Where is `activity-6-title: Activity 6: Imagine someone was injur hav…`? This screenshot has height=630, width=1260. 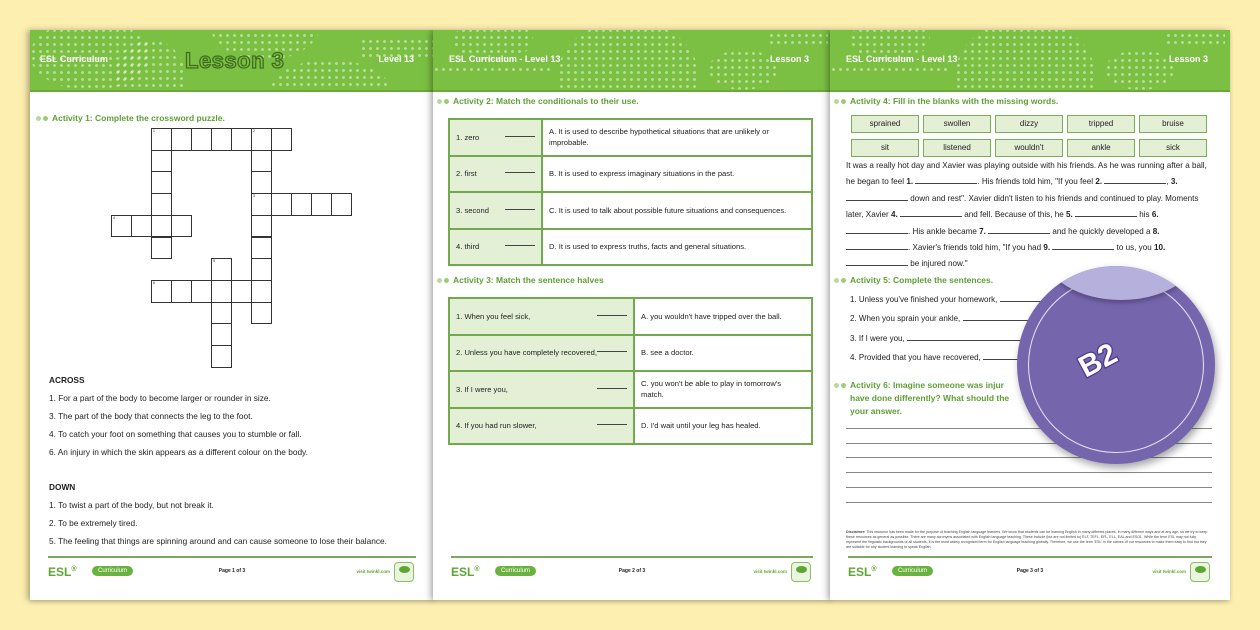
activity-6-title: Activity 6: Imagine someone was injur hav… is located at coordinates (921, 398).